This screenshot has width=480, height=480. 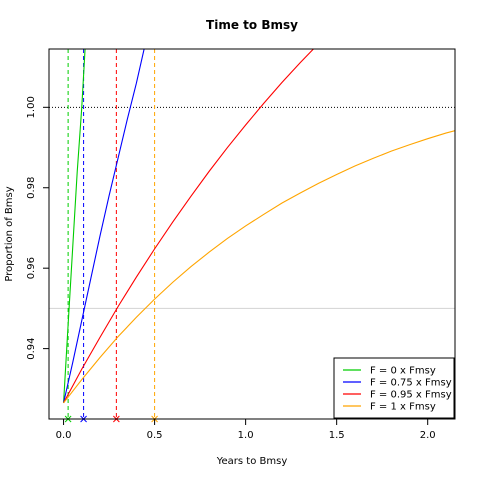 I want to click on y-axis-label: Proportion of Bmsy, so click(x=9, y=233).